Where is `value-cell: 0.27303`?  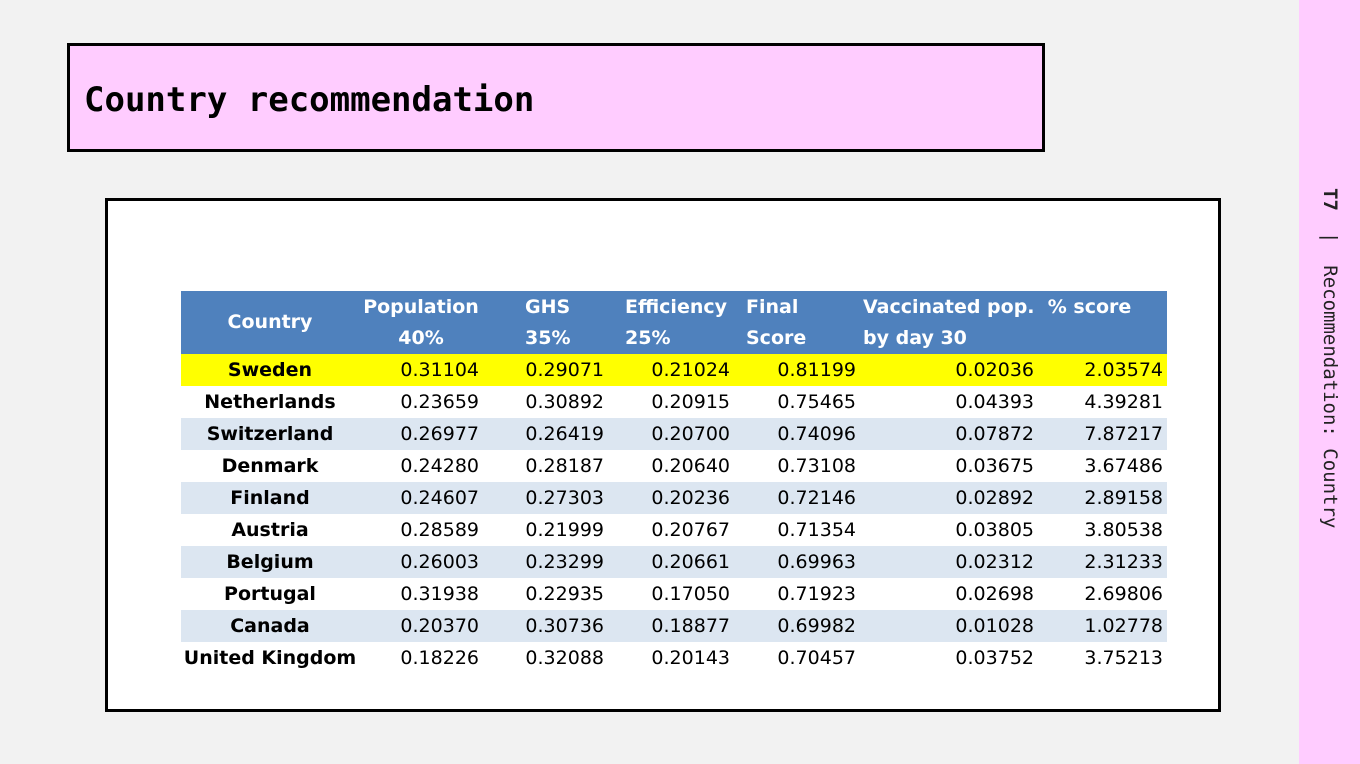 value-cell: 0.27303 is located at coordinates (564, 498).